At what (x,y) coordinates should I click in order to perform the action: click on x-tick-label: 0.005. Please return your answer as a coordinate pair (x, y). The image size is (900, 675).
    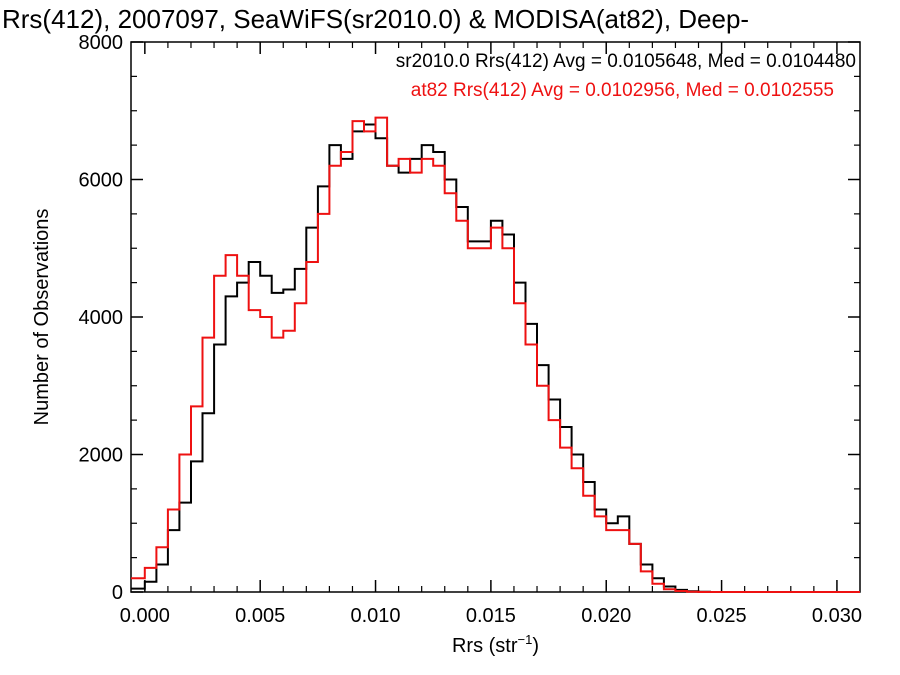
    Looking at the image, I should click on (260, 616).